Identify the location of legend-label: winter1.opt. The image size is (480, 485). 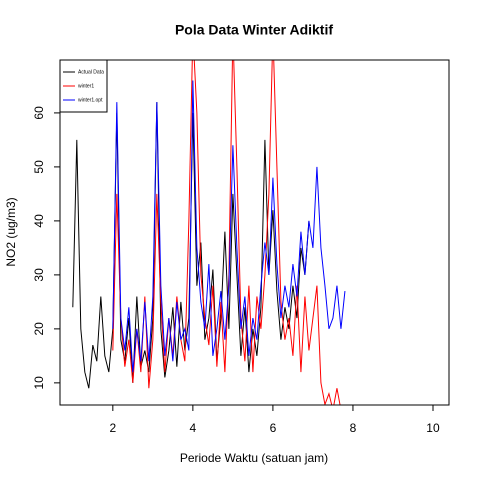
(90, 100).